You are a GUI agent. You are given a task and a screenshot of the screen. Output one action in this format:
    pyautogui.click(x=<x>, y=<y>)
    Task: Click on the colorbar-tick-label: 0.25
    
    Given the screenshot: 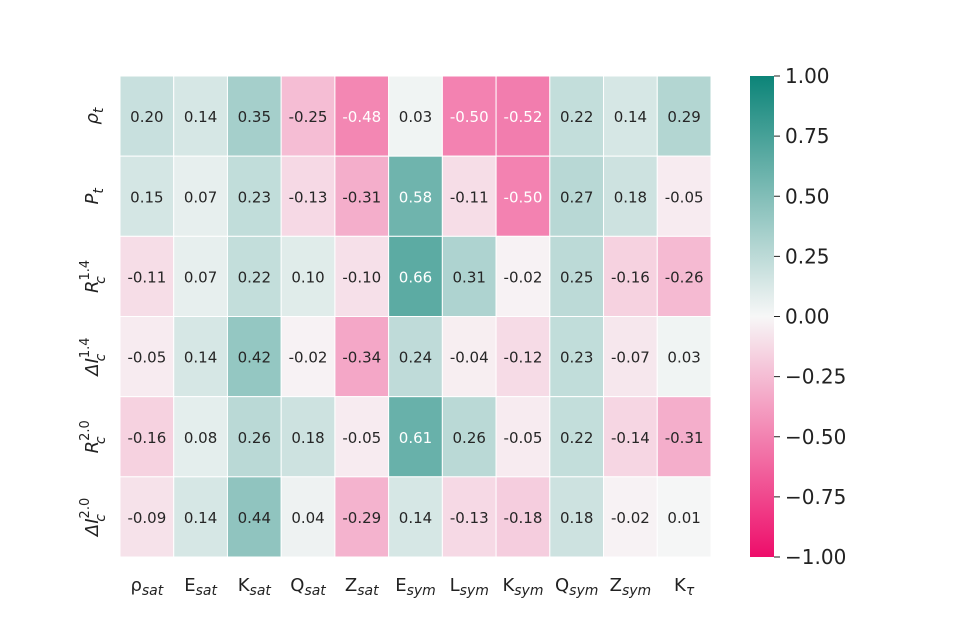 What is the action you would take?
    pyautogui.click(x=807, y=256)
    